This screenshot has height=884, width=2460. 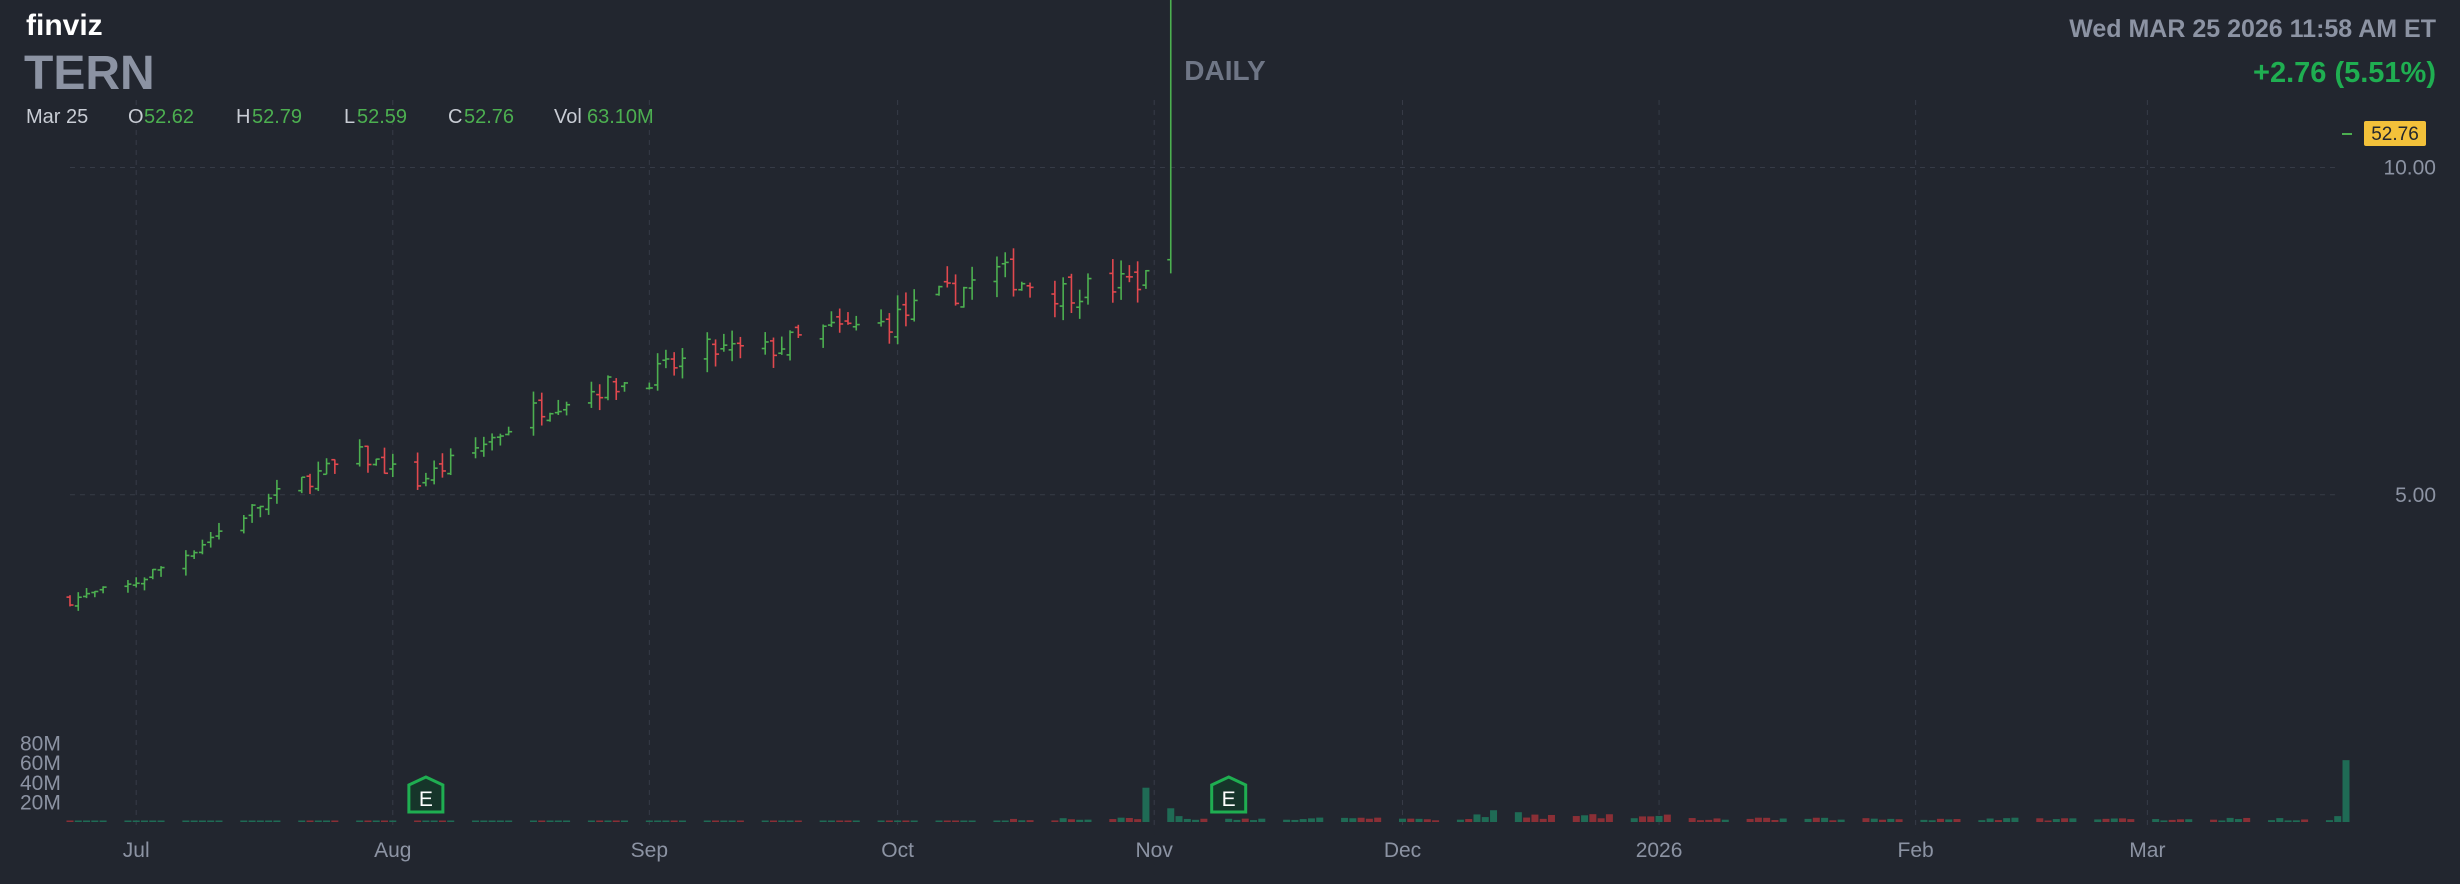 I want to click on date-tick-label: Jul, so click(x=136, y=850).